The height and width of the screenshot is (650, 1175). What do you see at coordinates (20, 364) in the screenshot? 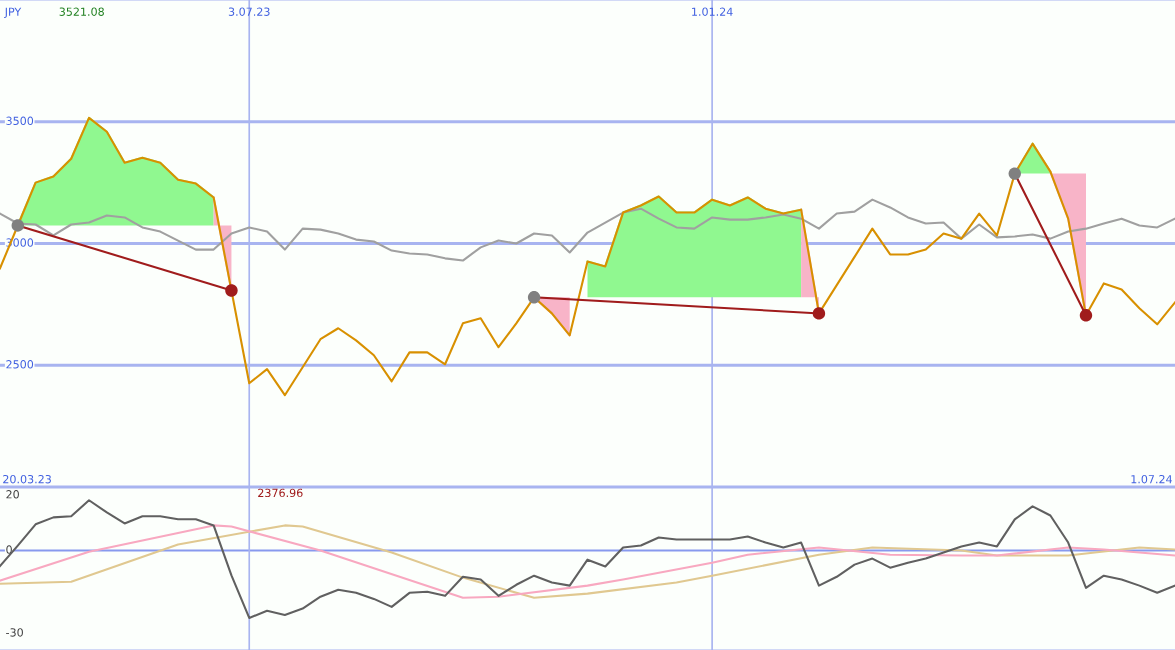
I see `y-tick-label: 2500` at bounding box center [20, 364].